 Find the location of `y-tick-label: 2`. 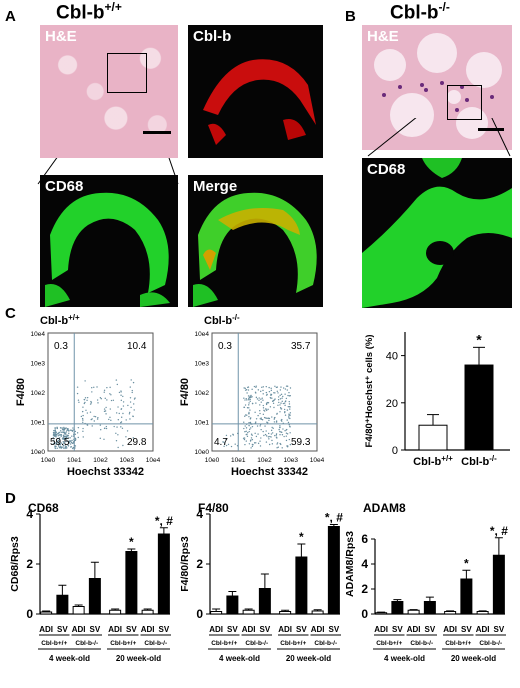

y-tick-label: 2 is located at coordinates (364, 589).